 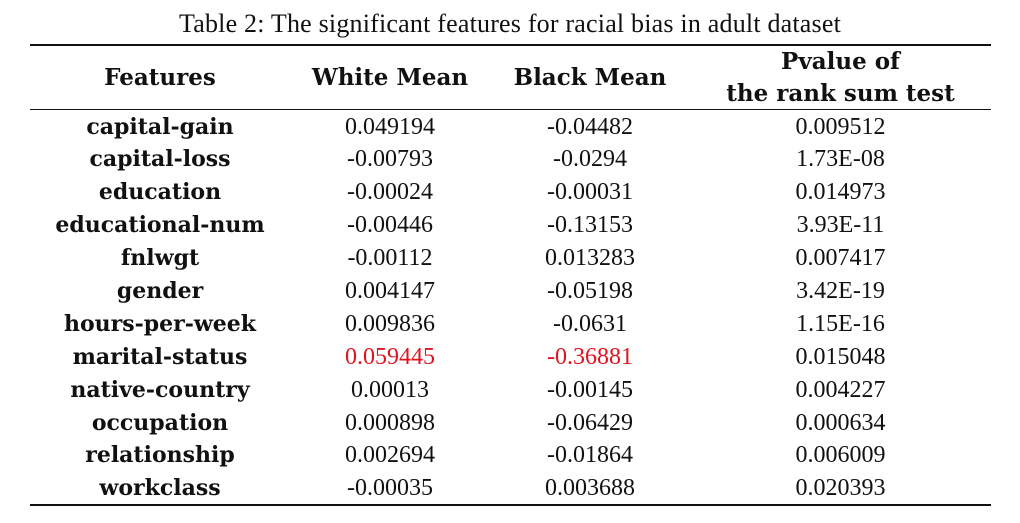 What do you see at coordinates (840, 291) in the screenshot?
I see `pvalue-cell: 3.42E-19` at bounding box center [840, 291].